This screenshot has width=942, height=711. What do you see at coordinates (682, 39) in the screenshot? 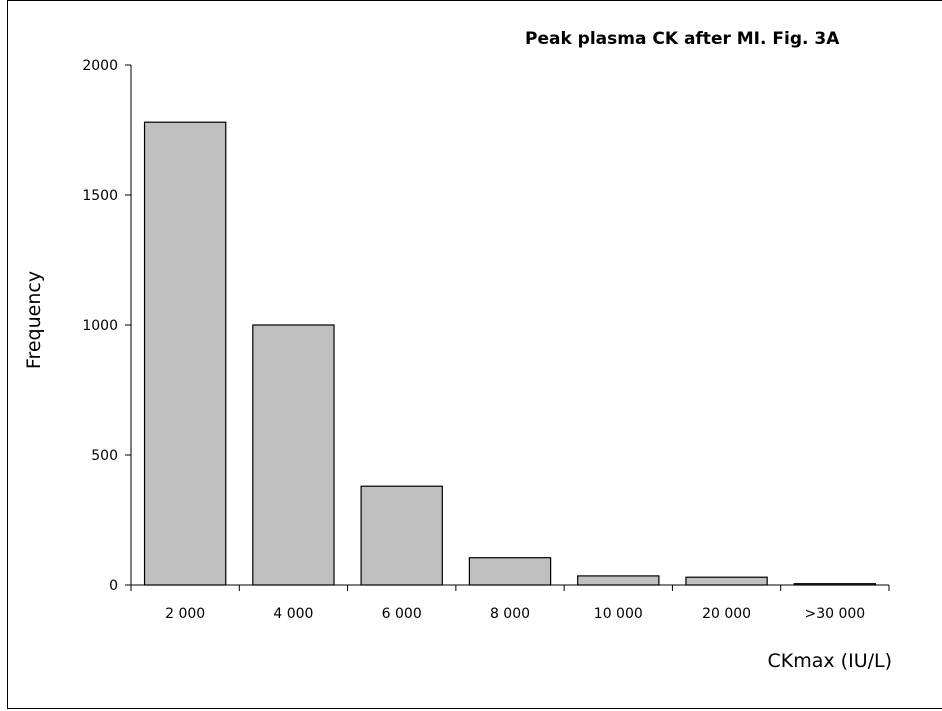
I see `chart-title: Peak plasma CK after MI. Fig. 3A` at bounding box center [682, 39].